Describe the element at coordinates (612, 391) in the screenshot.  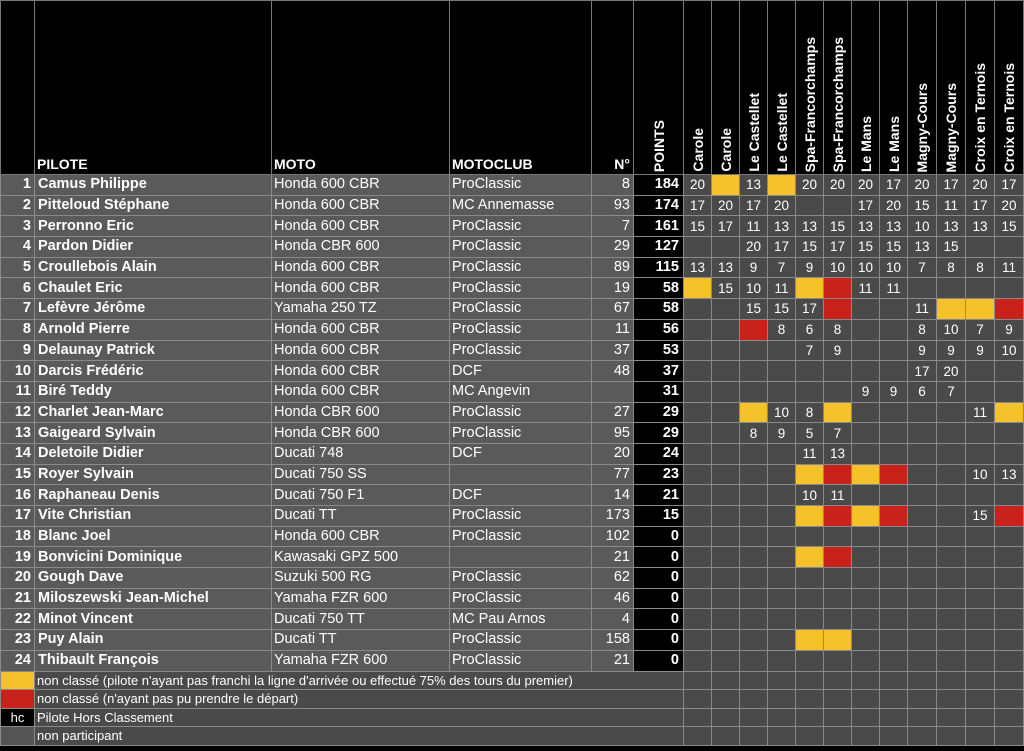
I see `number-cell` at that location.